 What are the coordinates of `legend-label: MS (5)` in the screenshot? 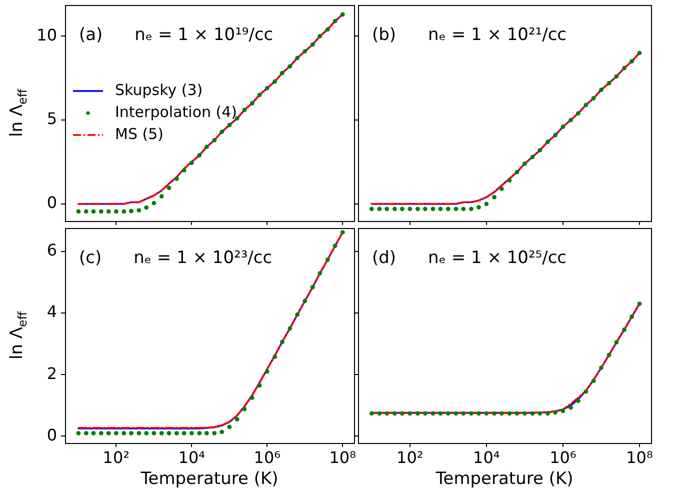 It's located at (139, 133).